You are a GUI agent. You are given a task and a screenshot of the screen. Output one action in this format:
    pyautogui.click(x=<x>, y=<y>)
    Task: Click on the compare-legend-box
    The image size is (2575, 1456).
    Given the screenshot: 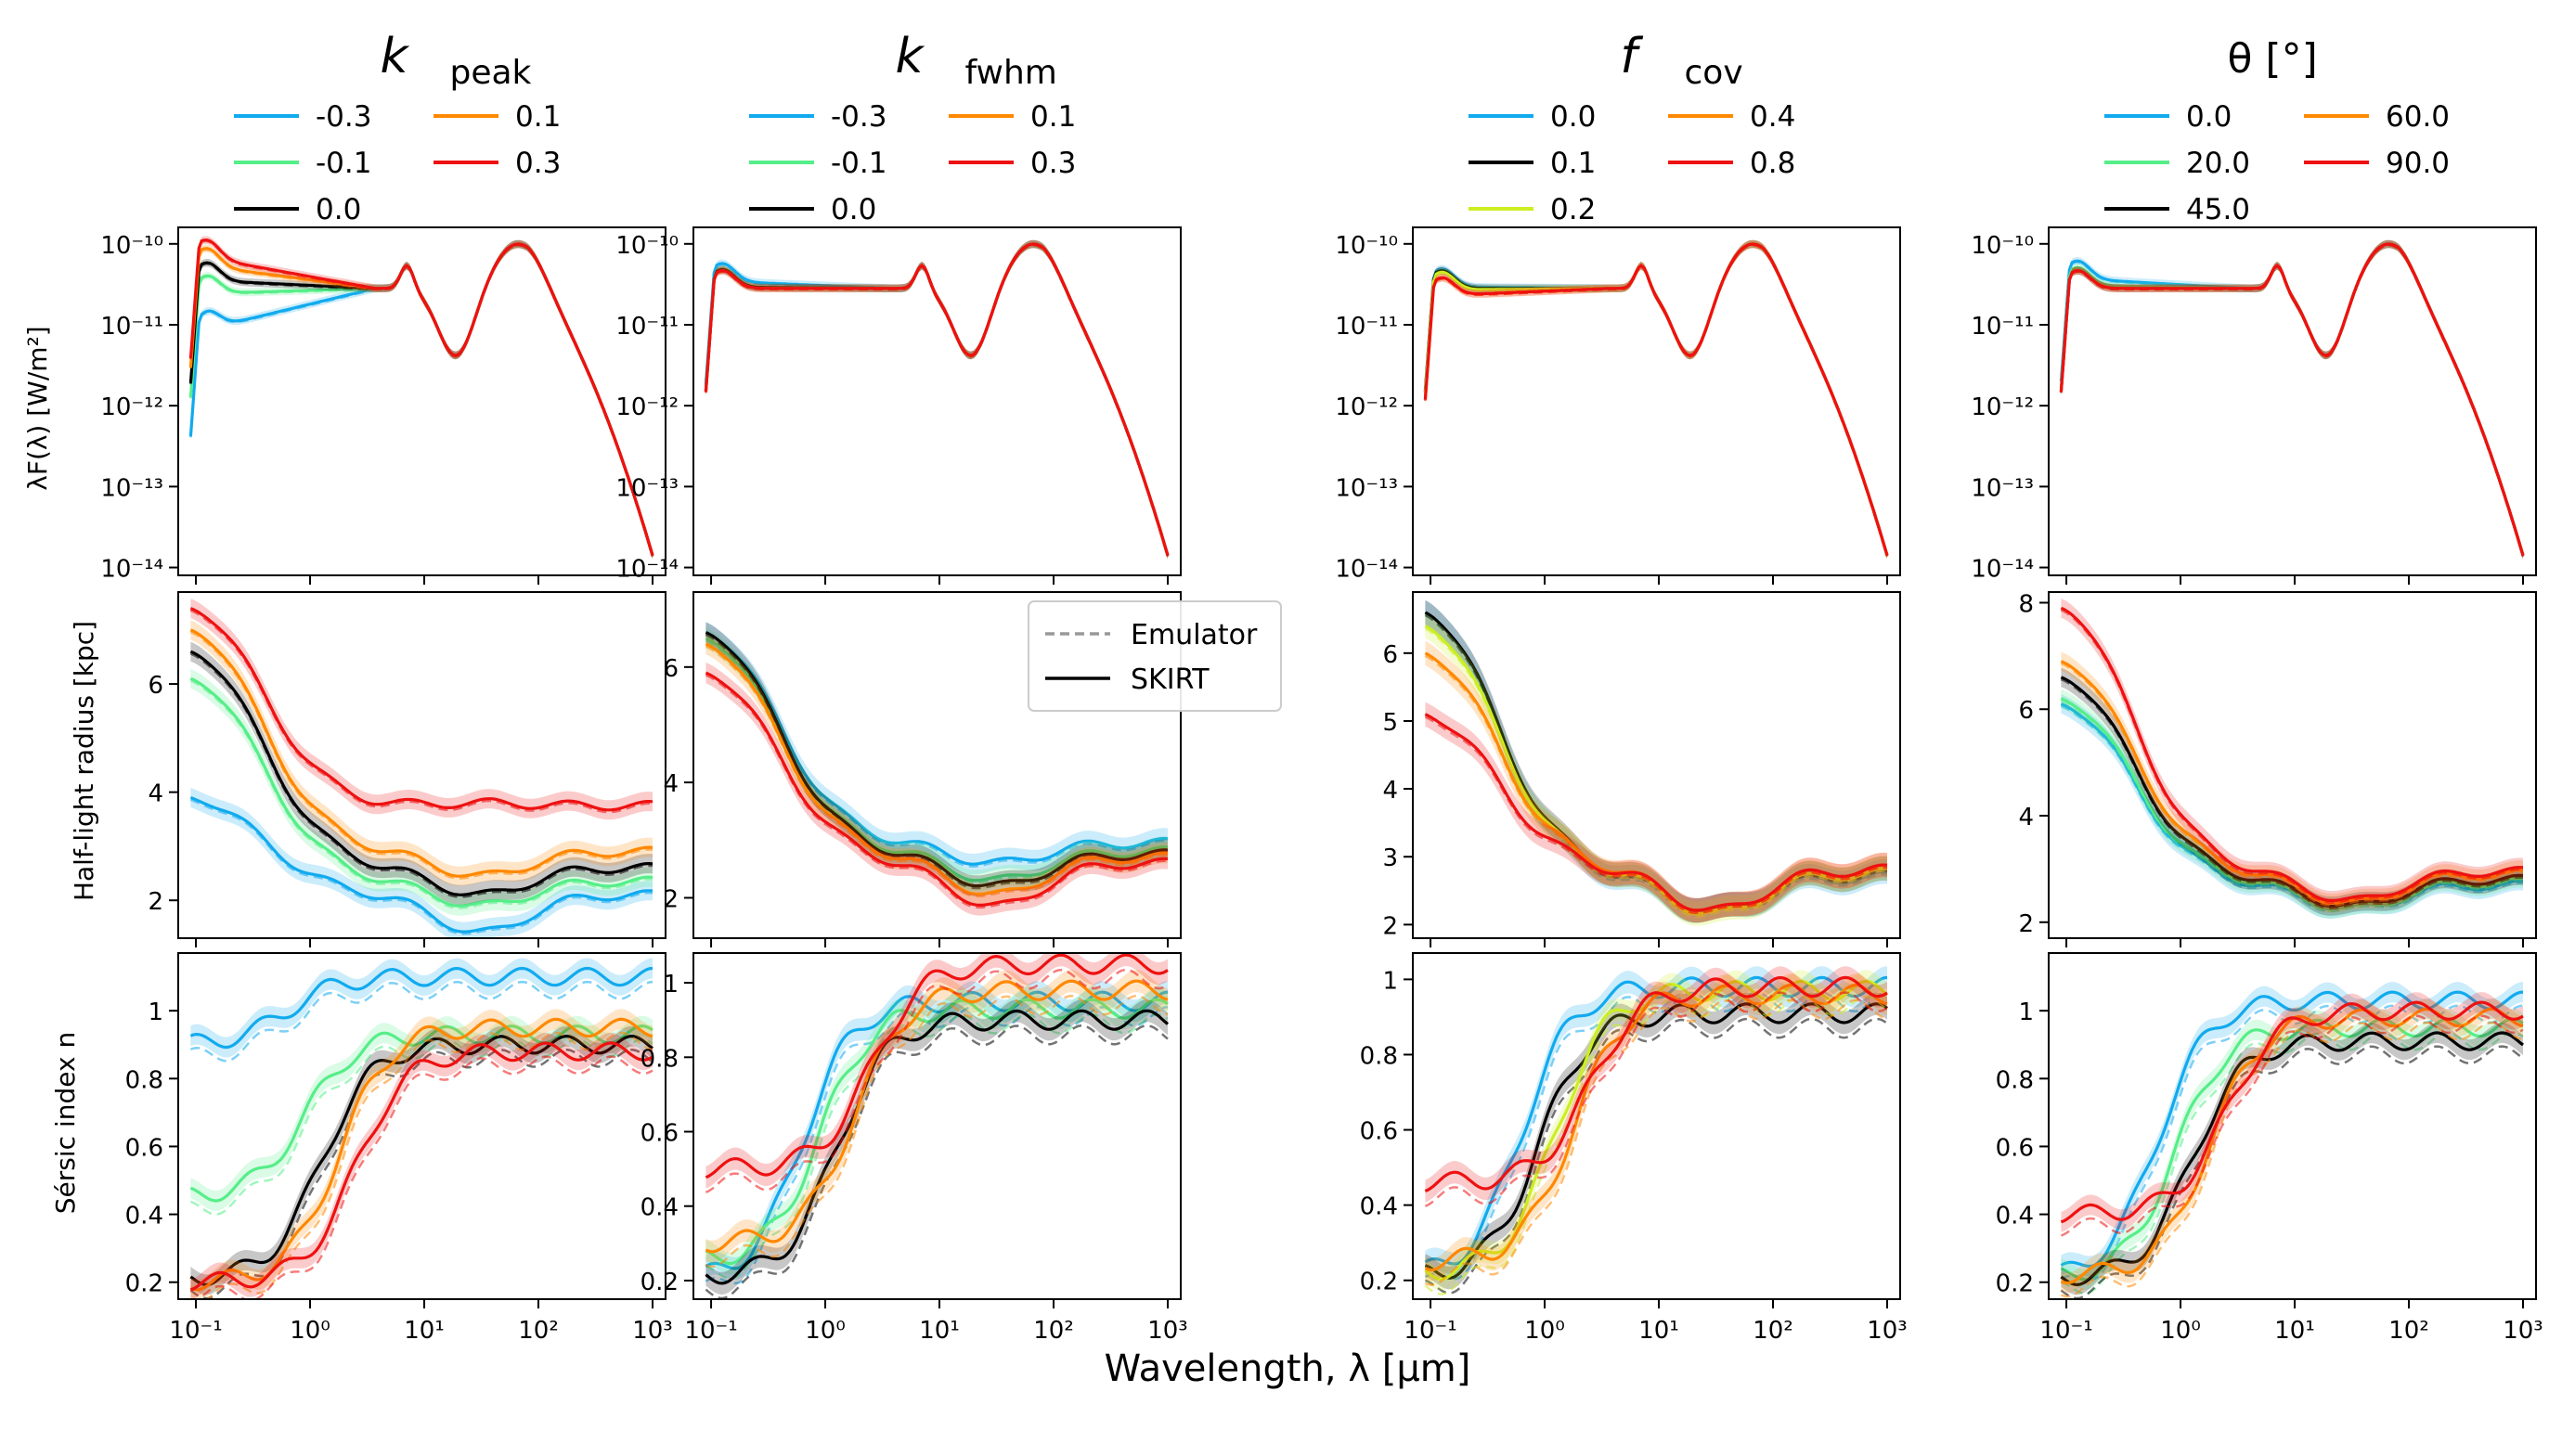 What is the action you would take?
    pyautogui.click(x=1155, y=656)
    